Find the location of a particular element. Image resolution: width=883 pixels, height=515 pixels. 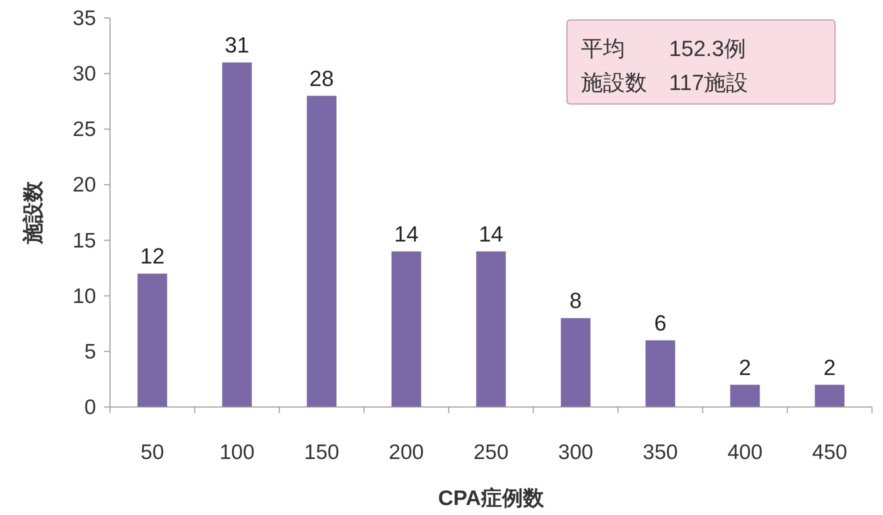

annotation: 施設数 117施設 is located at coordinates (664, 82).